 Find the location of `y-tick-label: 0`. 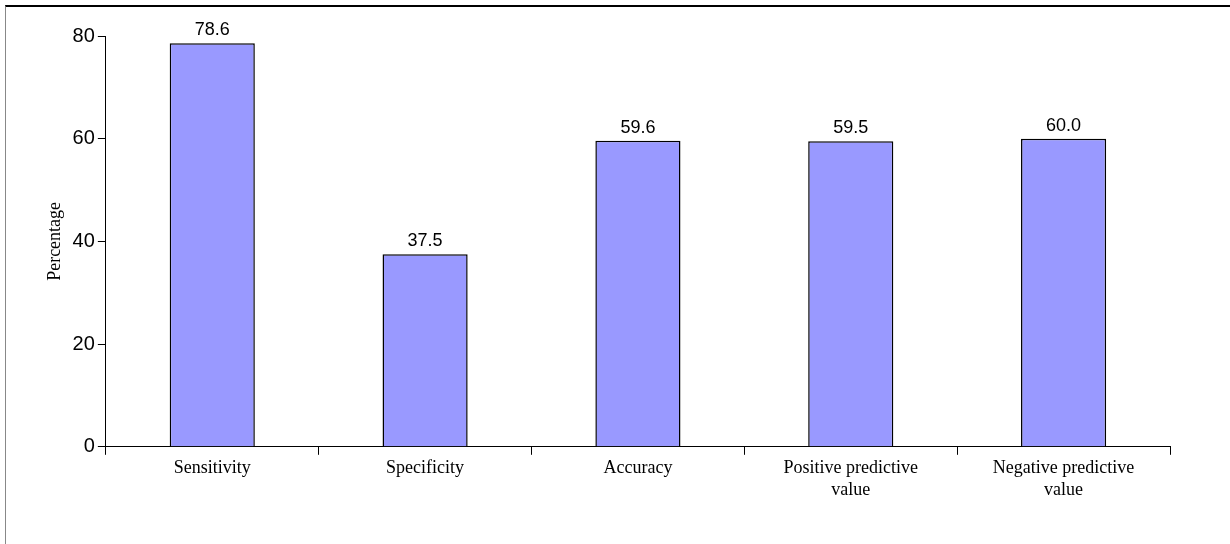

y-tick-label: 0 is located at coordinates (89, 445).